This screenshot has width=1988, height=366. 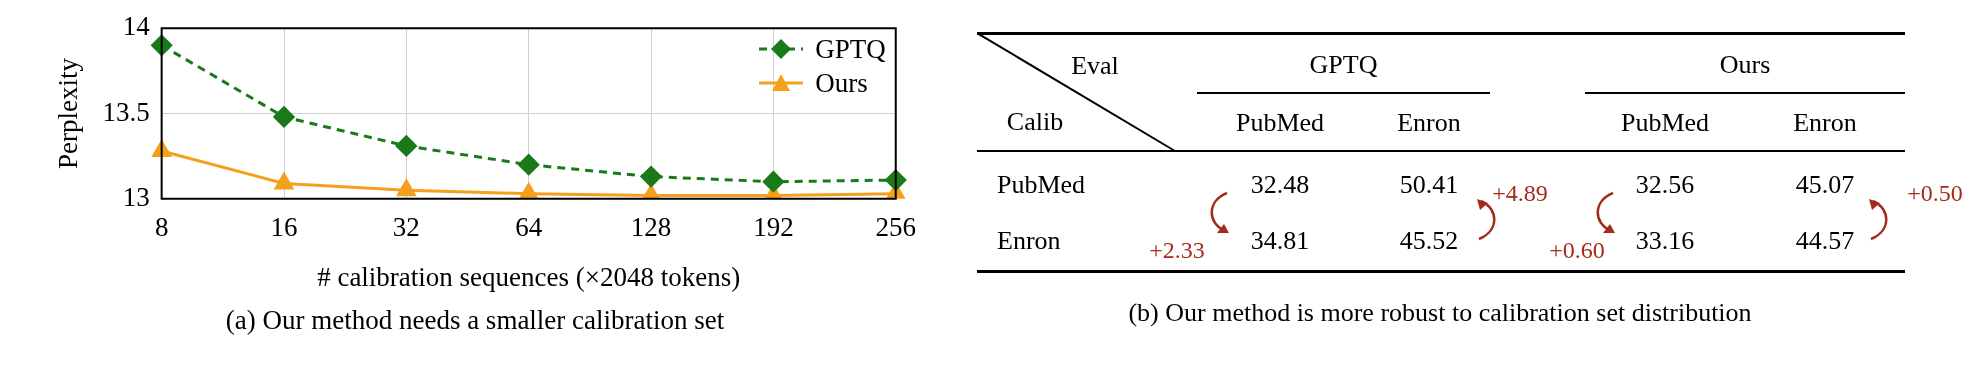 What do you see at coordinates (136, 26) in the screenshot?
I see `y-tick-label: 14` at bounding box center [136, 26].